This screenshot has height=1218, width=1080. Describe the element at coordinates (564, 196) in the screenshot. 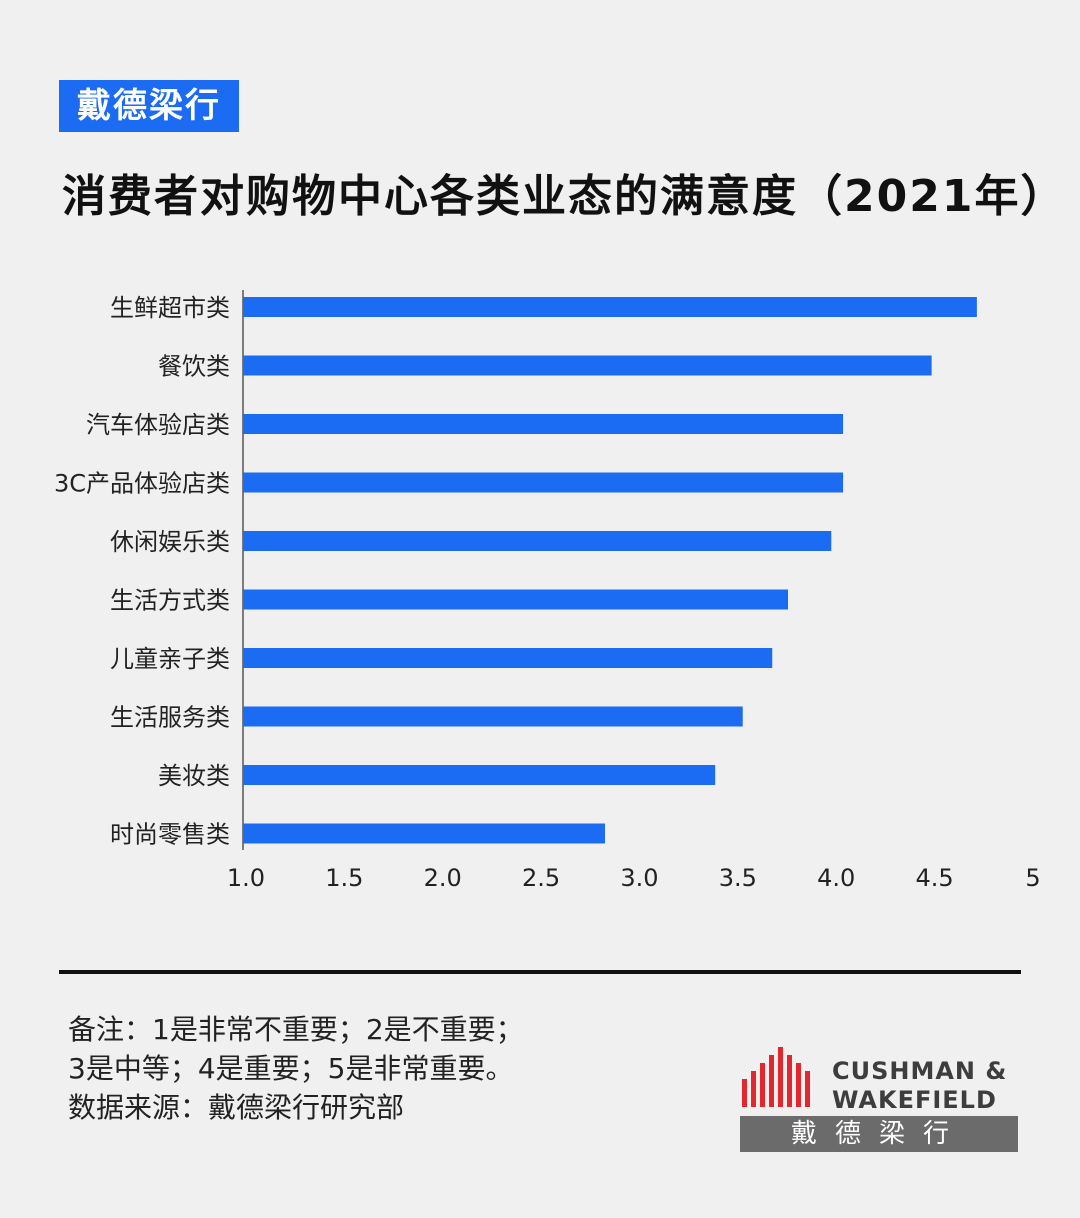

I see `chart-title: 消费者对购物中心各类业态的满意度（2021年）` at that location.